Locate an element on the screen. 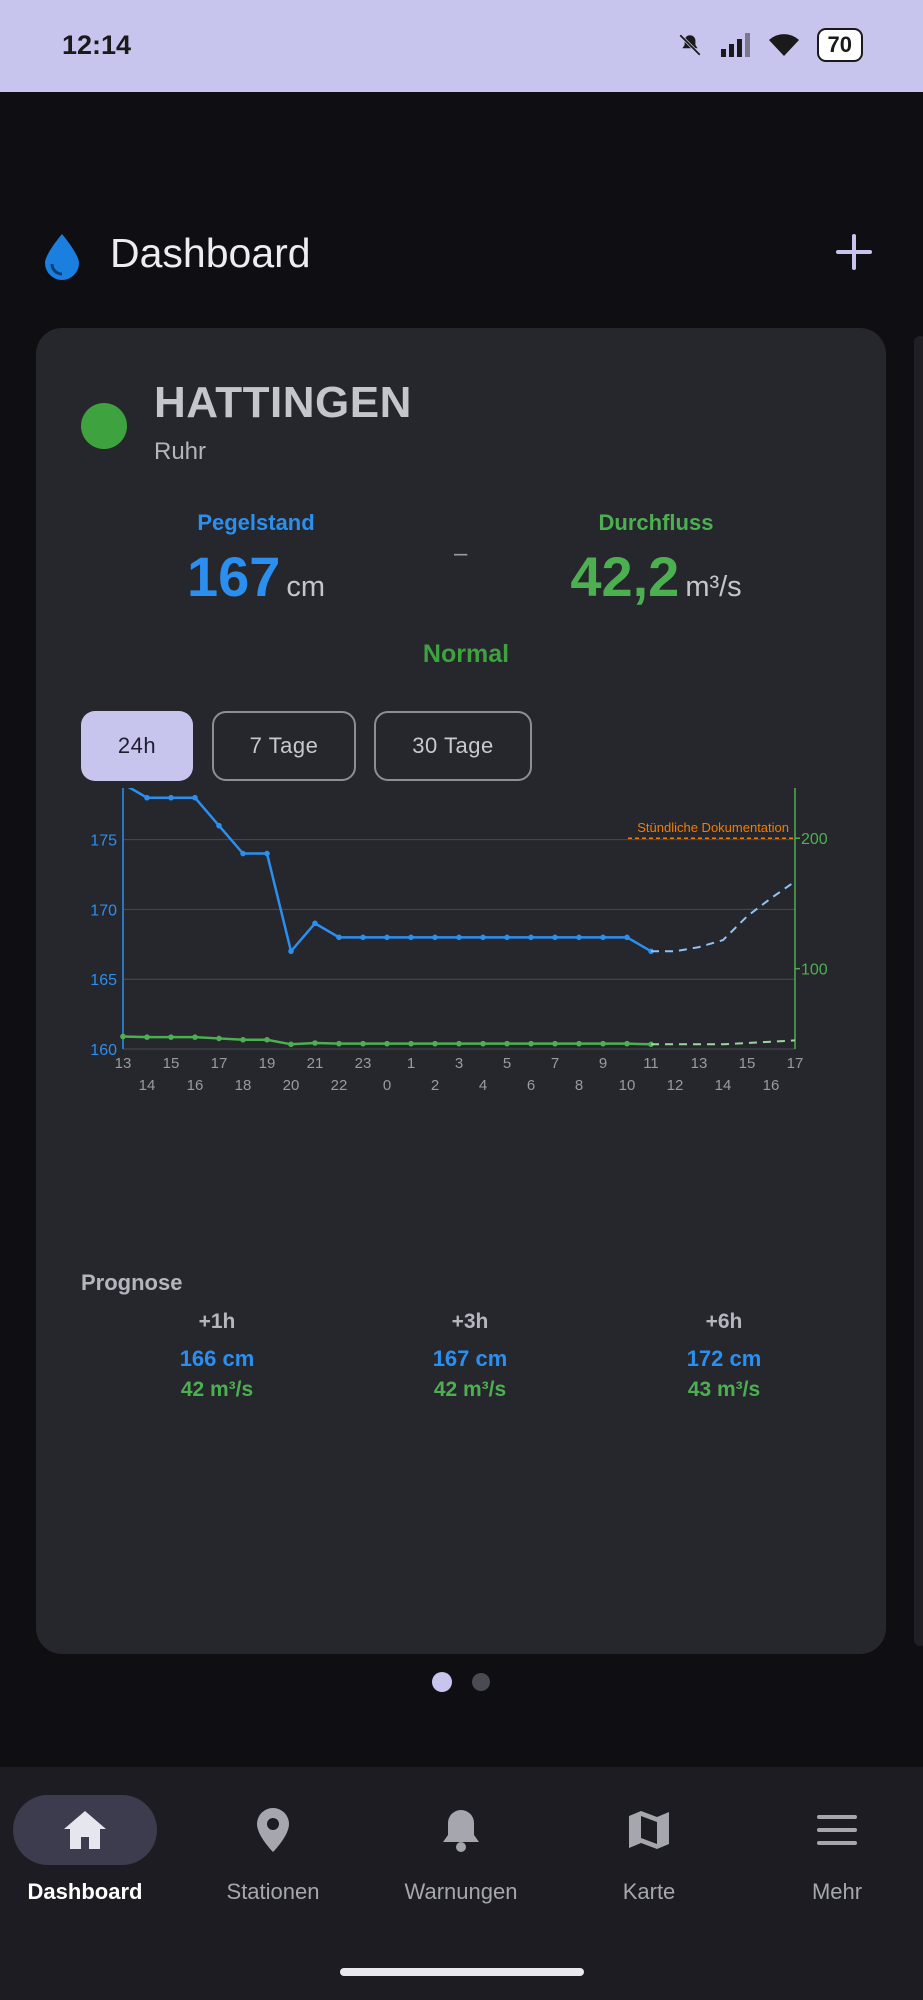 The height and width of the screenshot is (2000, 923). nav-item-stationen: Stationen is located at coordinates (273, 1850).